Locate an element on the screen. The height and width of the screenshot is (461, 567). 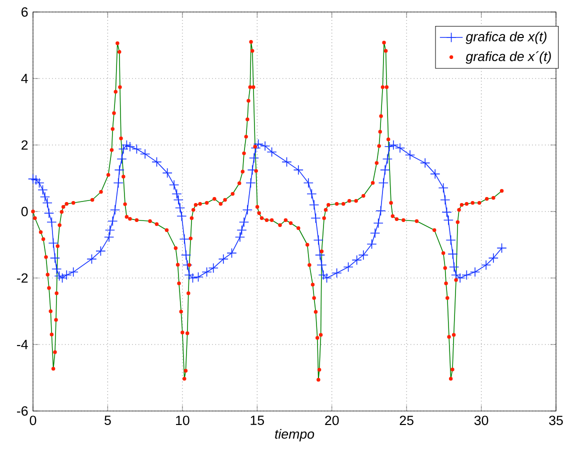
x-tick-label: 30 is located at coordinates (481, 421).